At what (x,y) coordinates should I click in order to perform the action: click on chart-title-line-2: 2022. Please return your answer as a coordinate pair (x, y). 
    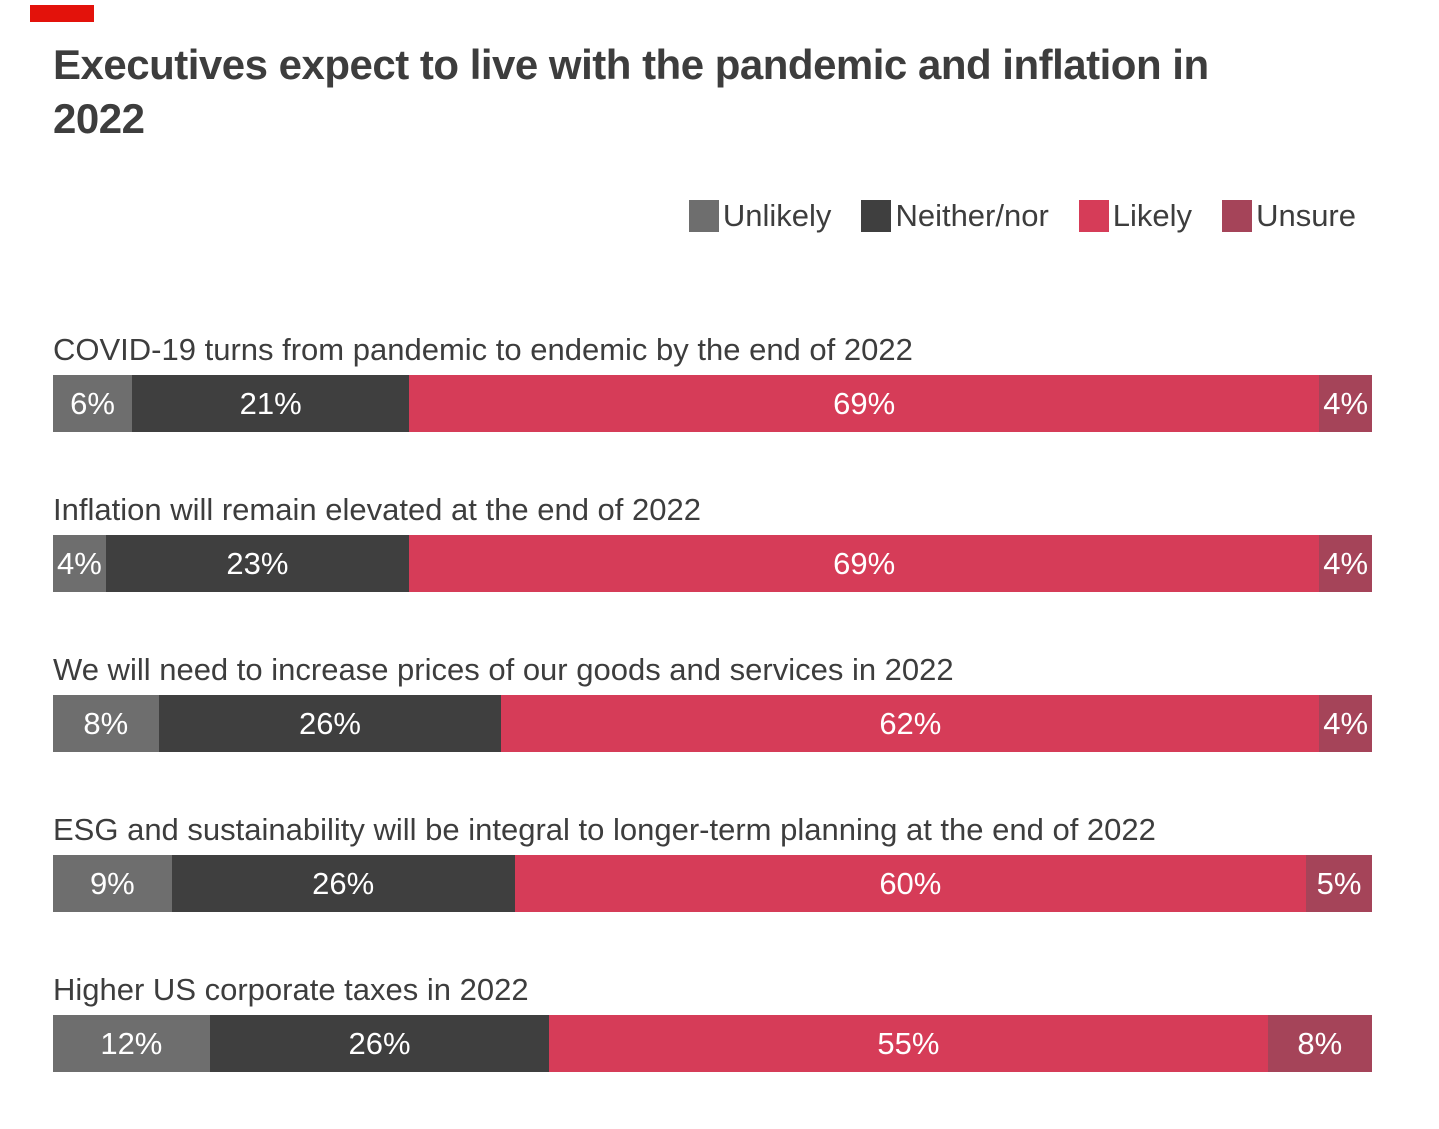
    Looking at the image, I should click on (99, 119).